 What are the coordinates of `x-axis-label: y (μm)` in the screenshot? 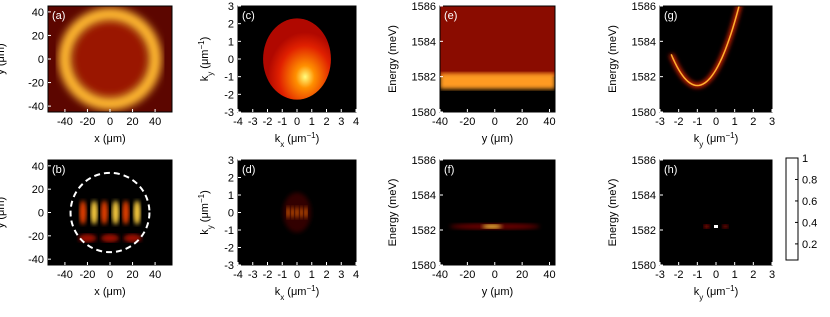 It's located at (497, 292).